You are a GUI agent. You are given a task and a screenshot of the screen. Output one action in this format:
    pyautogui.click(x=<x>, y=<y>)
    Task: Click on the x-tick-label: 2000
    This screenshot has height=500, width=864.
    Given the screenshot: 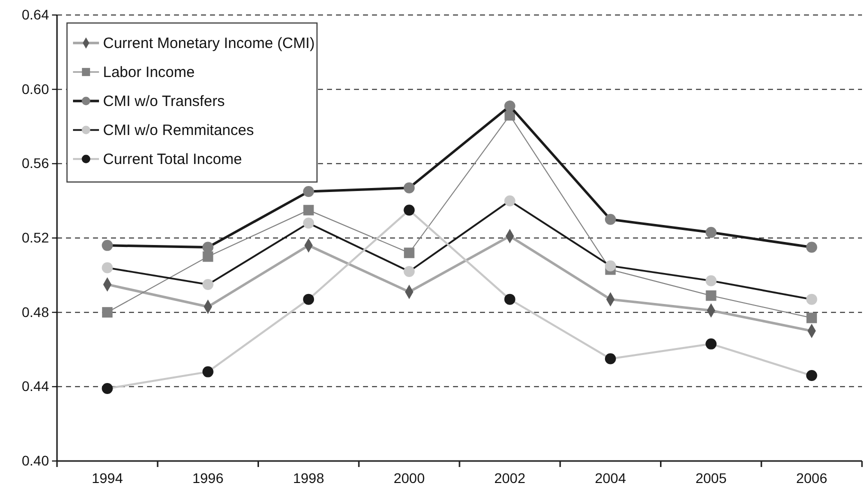 What is the action you would take?
    pyautogui.click(x=409, y=478)
    